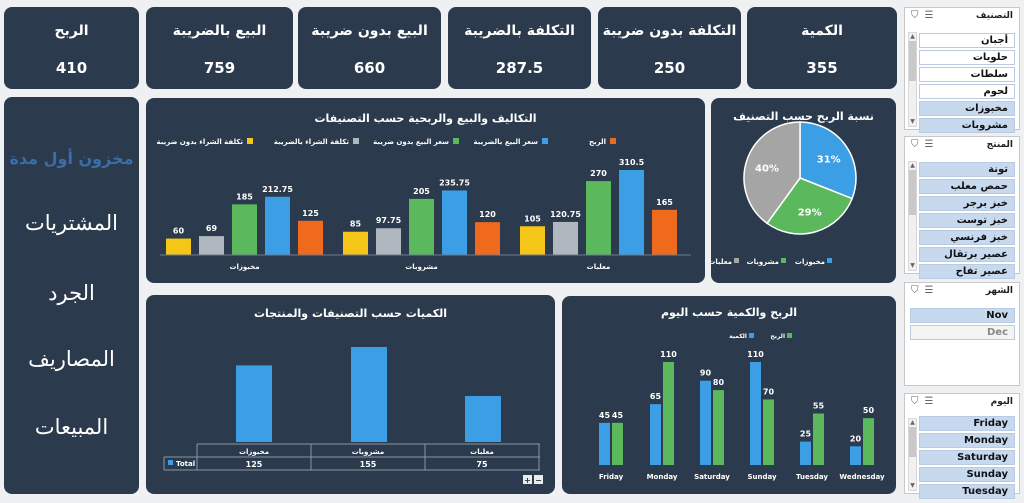 Image resolution: width=1024 pixels, height=503 pixels. I want to click on slicer-item: Sunday, so click(967, 474).